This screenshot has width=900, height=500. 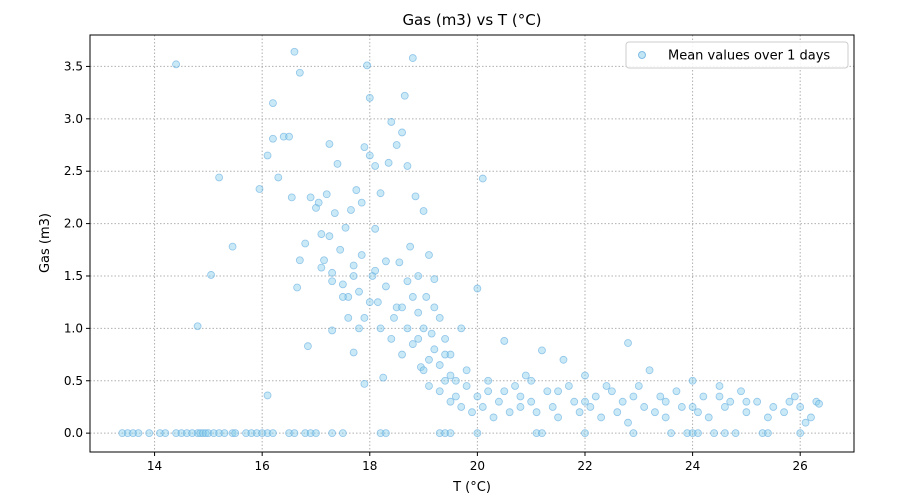 What do you see at coordinates (73, 328) in the screenshot?
I see `y-tick-label: 1.0` at bounding box center [73, 328].